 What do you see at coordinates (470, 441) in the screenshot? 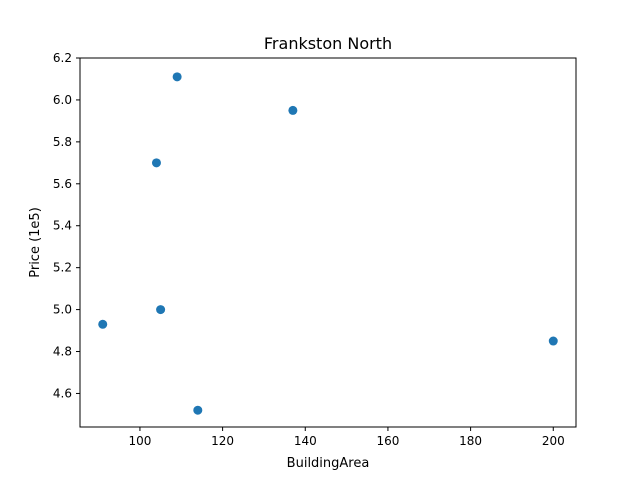
I see `x-tick-label: 180` at bounding box center [470, 441].